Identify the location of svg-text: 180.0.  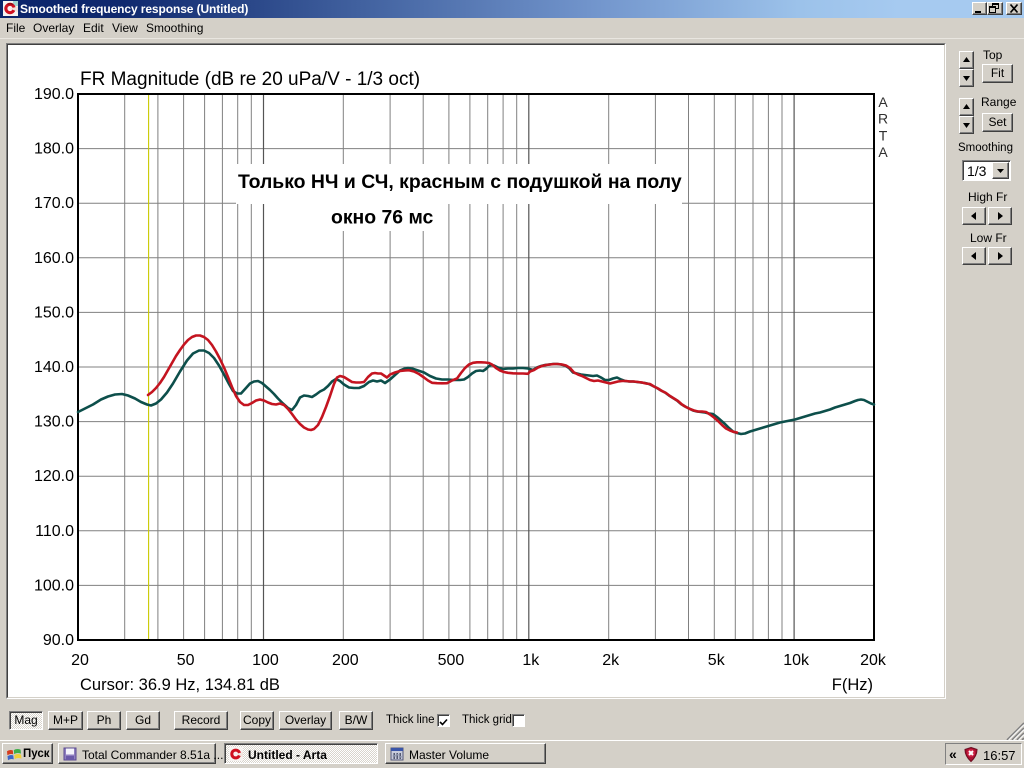
(54, 149).